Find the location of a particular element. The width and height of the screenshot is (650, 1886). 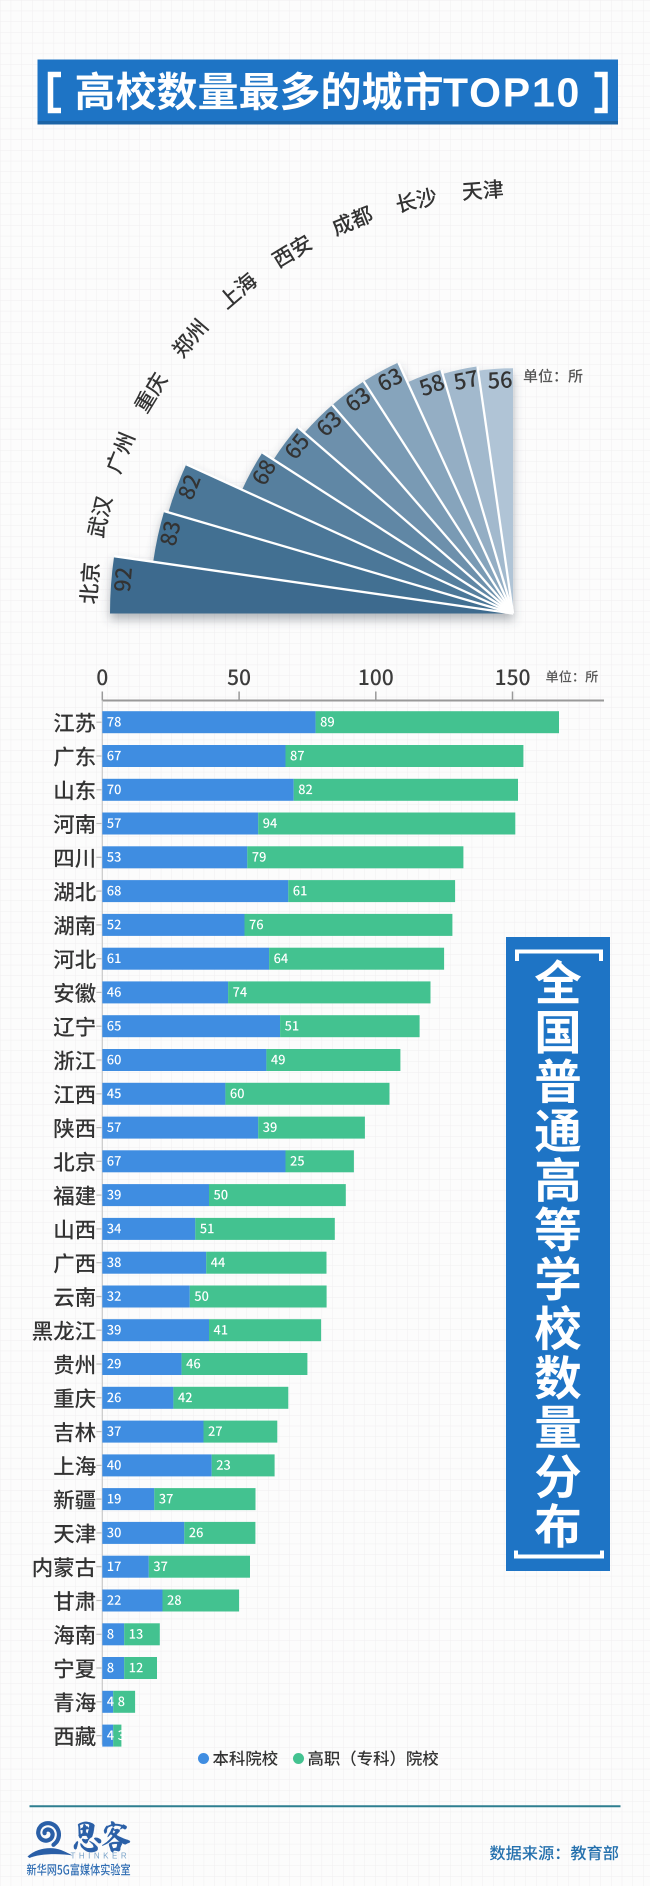

svg-text: THINKER is located at coordinates (101, 1856).